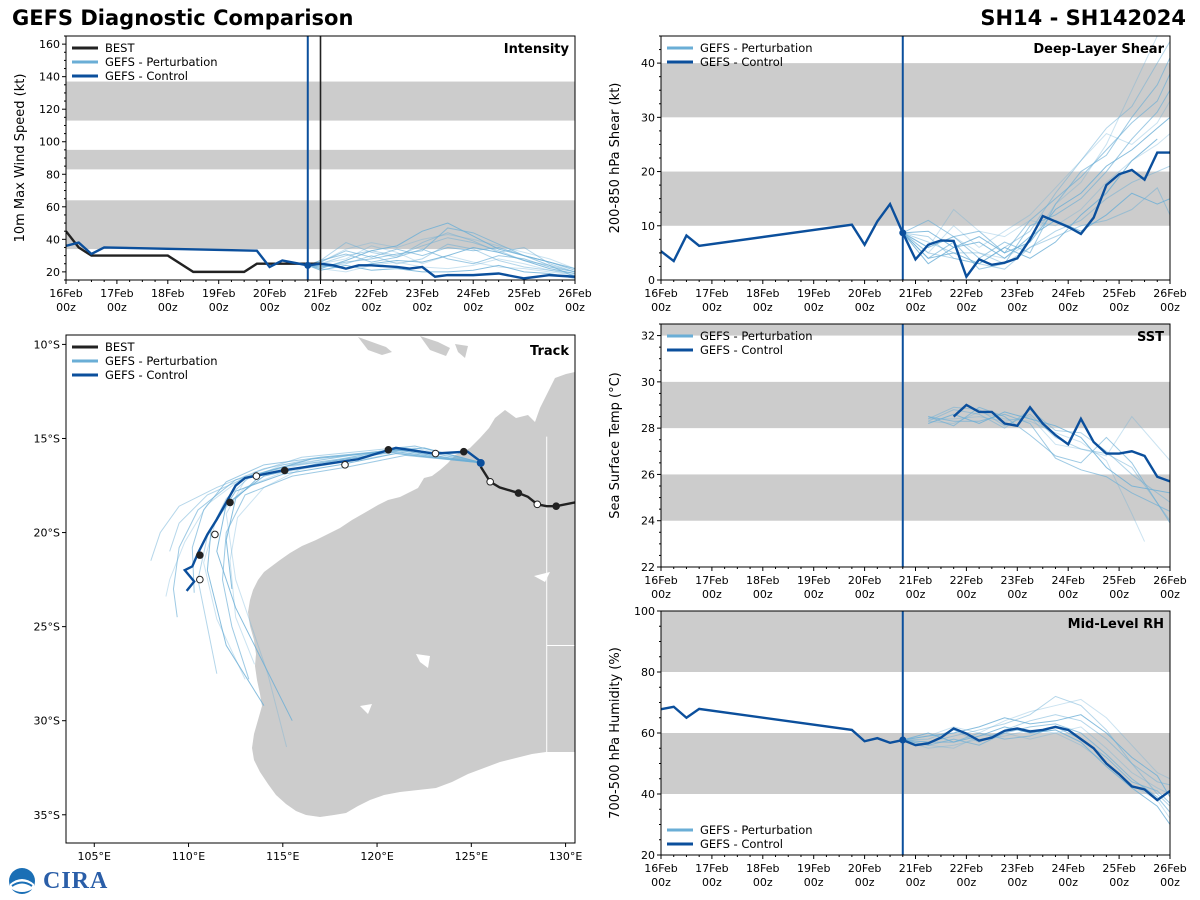 This screenshot has height=900, width=1200. I want to click on sst-ytick-label: 26, so click(648, 474).